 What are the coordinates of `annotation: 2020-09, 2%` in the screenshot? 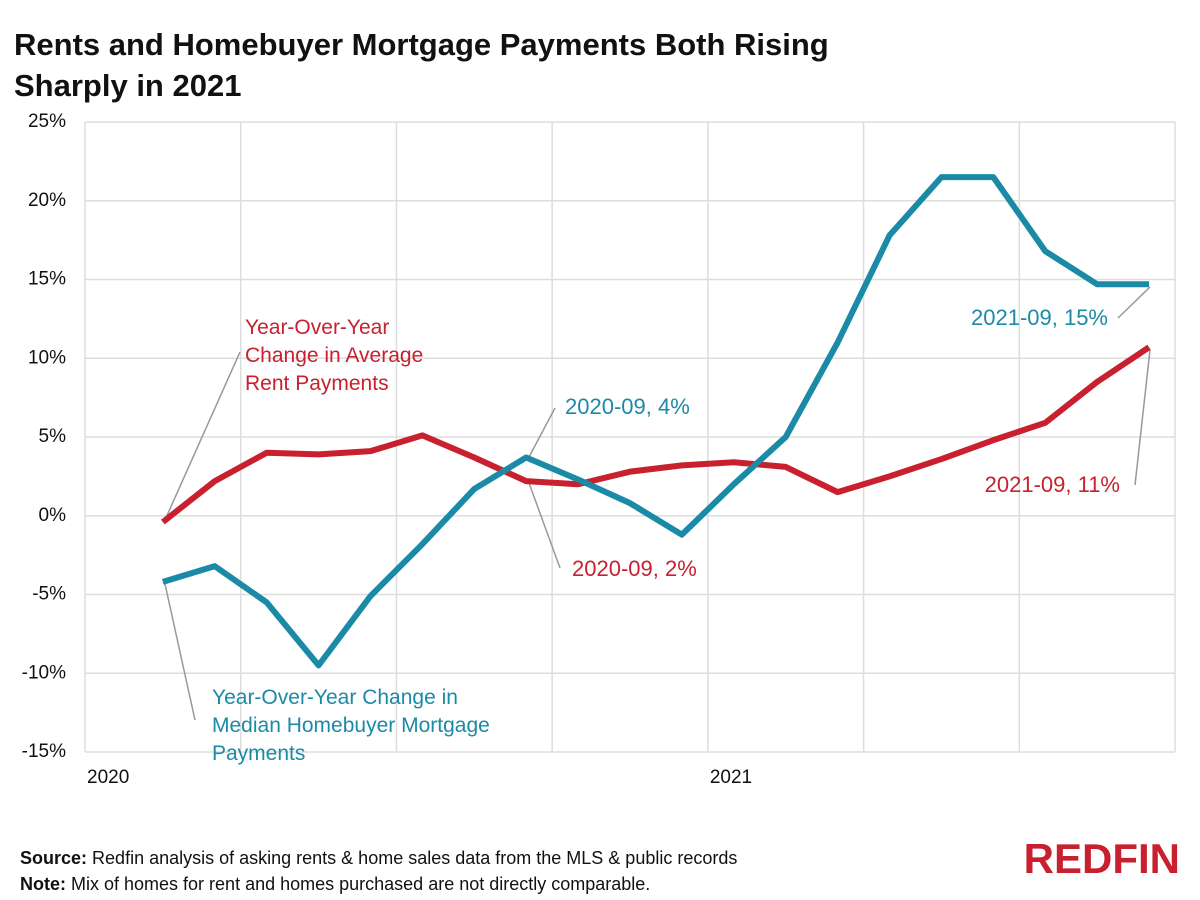 It's located at (634, 568).